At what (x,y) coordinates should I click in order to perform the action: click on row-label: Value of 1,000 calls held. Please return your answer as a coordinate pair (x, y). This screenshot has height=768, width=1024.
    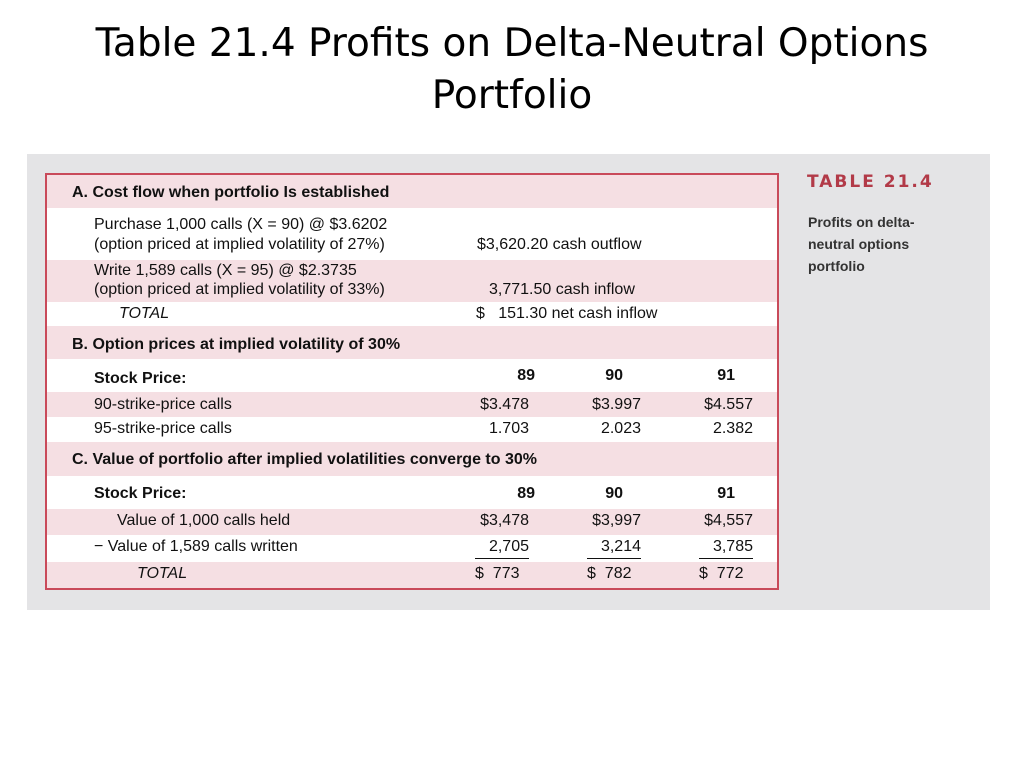
    Looking at the image, I should click on (204, 520).